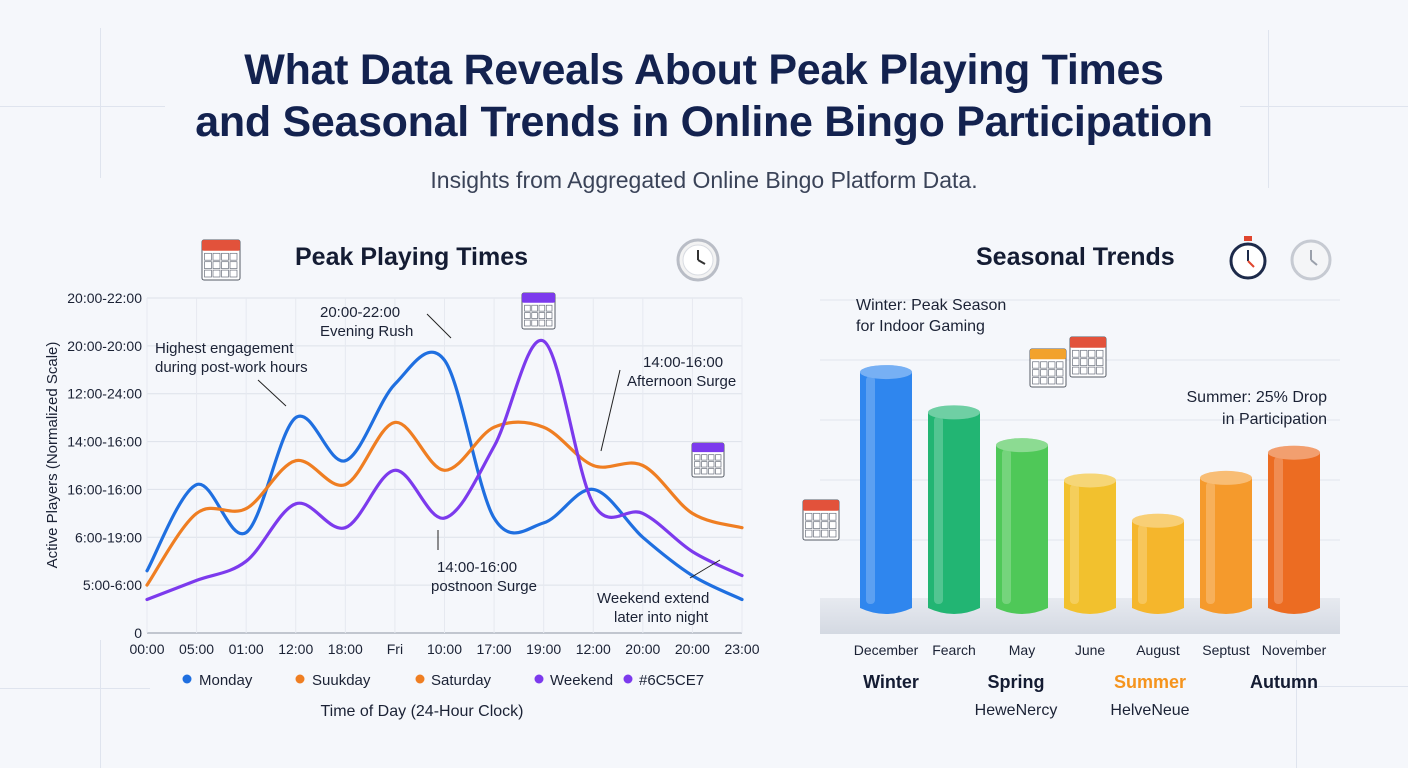 This screenshot has height=768, width=1408. Describe the element at coordinates (484, 586) in the screenshot. I see `annotation-text: postnoon Surge` at that location.